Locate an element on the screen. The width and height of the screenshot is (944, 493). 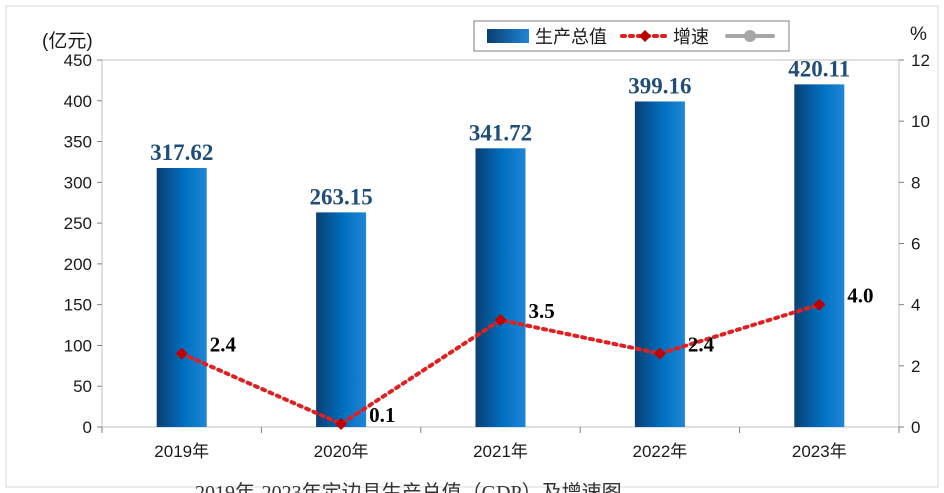
x-tick-label: 2021年 is located at coordinates (500, 451).